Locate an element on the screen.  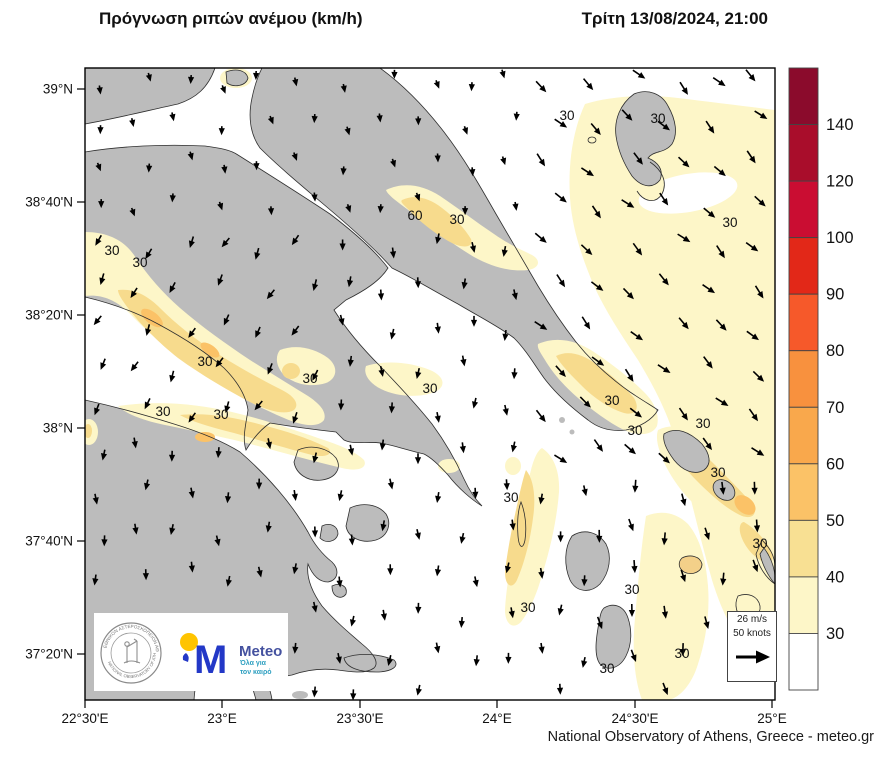
y-axis-tick-label: 38°N is located at coordinates (58, 428).